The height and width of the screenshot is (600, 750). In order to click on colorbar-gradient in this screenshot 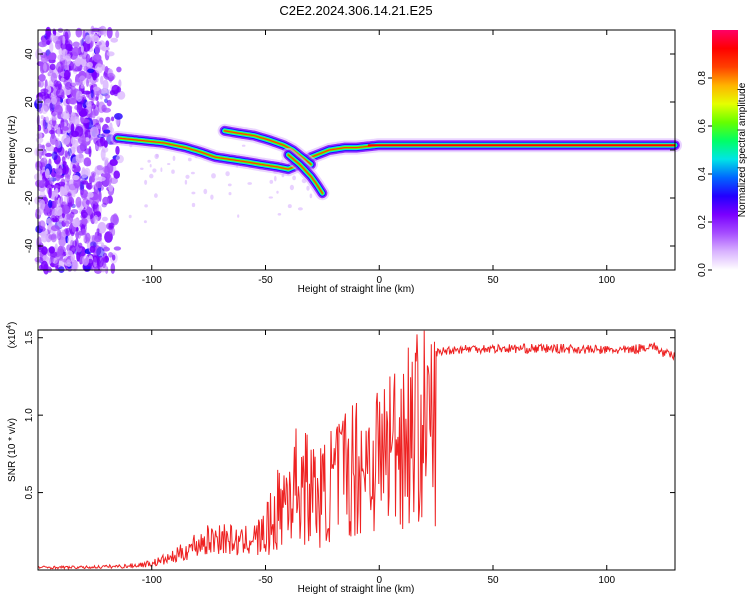, I will do `click(725, 150)`.